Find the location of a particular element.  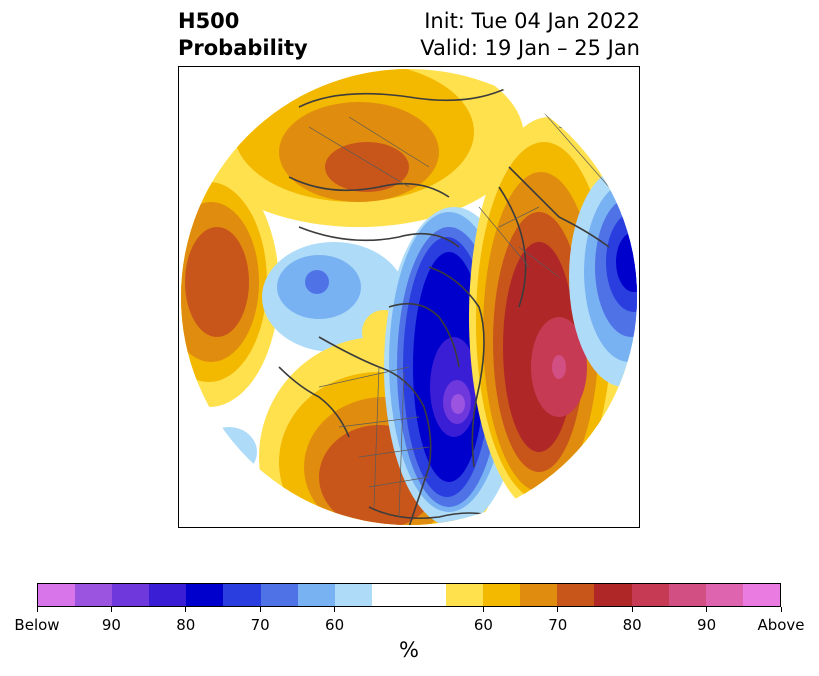

colorbar is located at coordinates (409, 595).